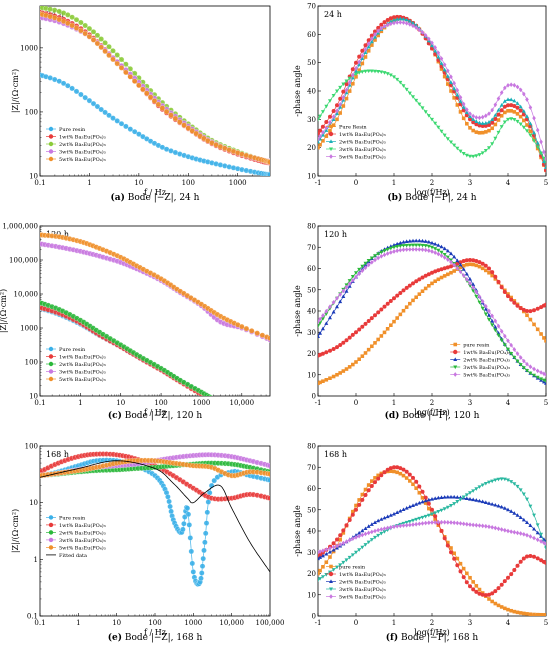  Describe the element at coordinates (33, 177) in the screenshot. I see `y-tick-label: 10` at that location.